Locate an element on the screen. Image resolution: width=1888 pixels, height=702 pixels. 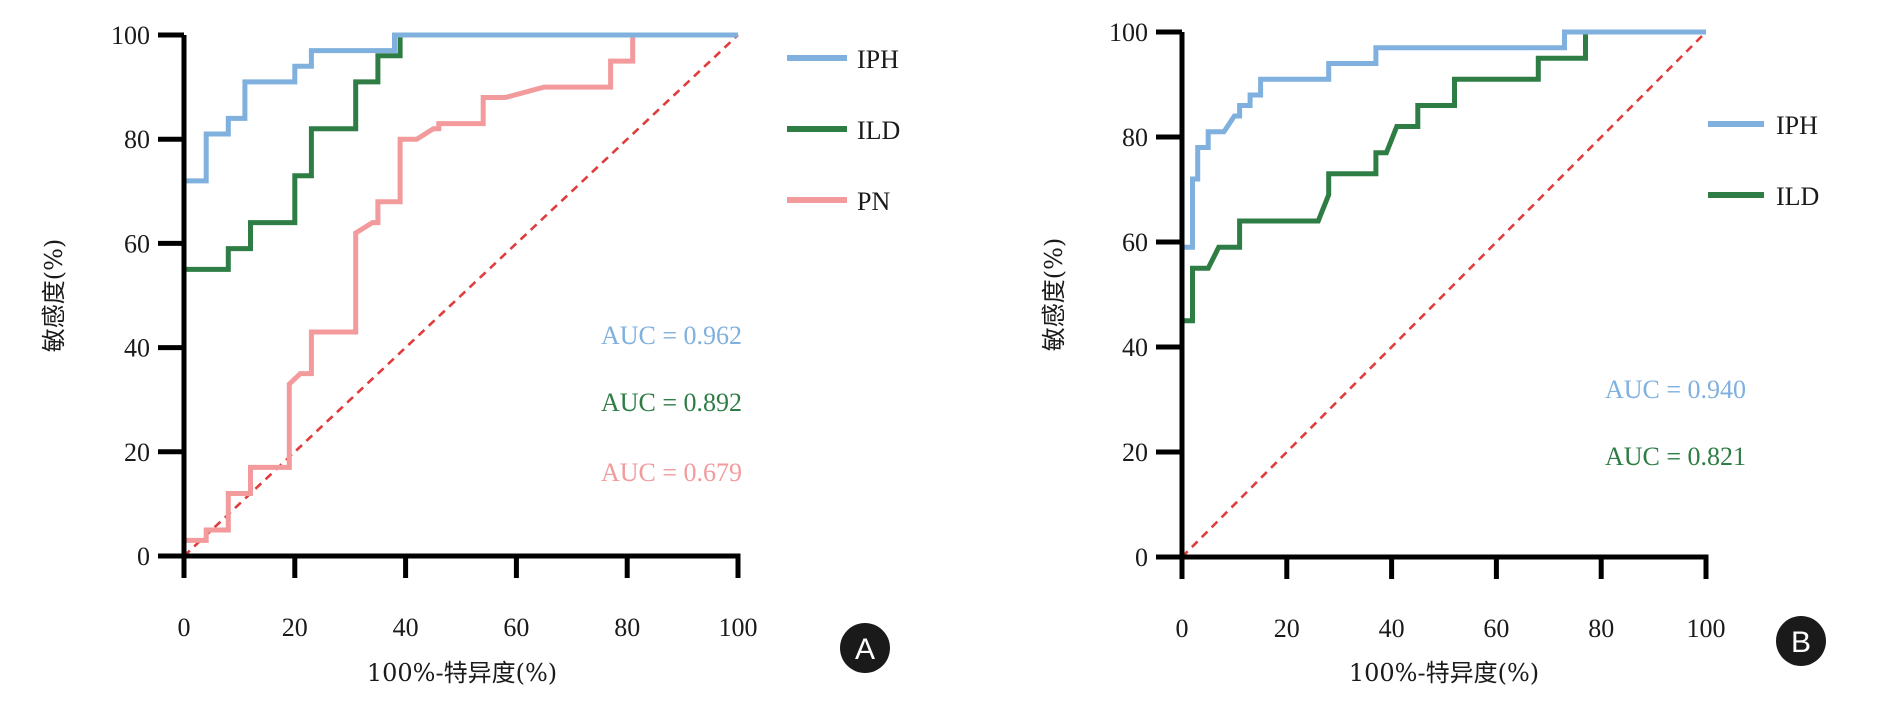
legend-item-pn: PN is located at coordinates (838, 201).